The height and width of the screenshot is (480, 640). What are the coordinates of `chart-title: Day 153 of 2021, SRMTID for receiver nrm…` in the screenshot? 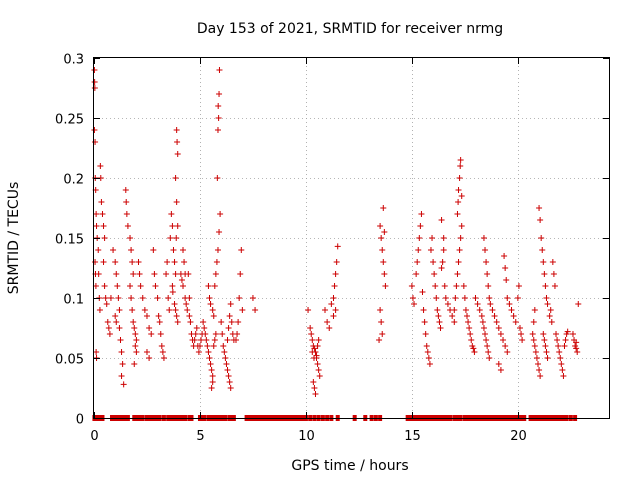 It's located at (350, 29).